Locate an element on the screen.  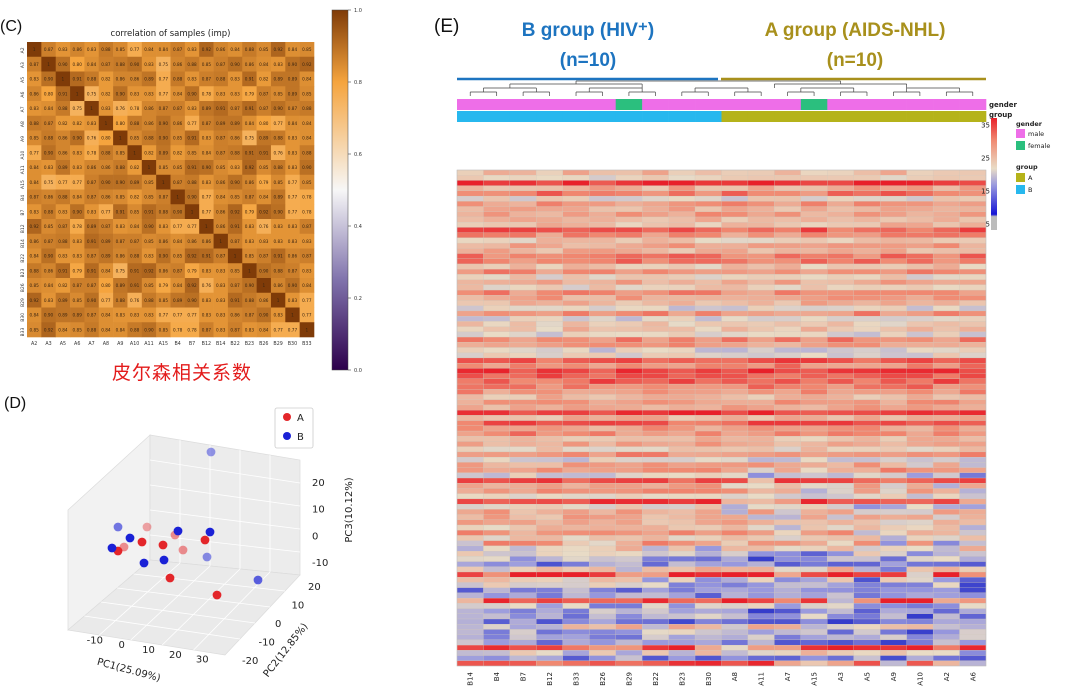
corr-cell-label: 0.87 is located at coordinates (307, 226).